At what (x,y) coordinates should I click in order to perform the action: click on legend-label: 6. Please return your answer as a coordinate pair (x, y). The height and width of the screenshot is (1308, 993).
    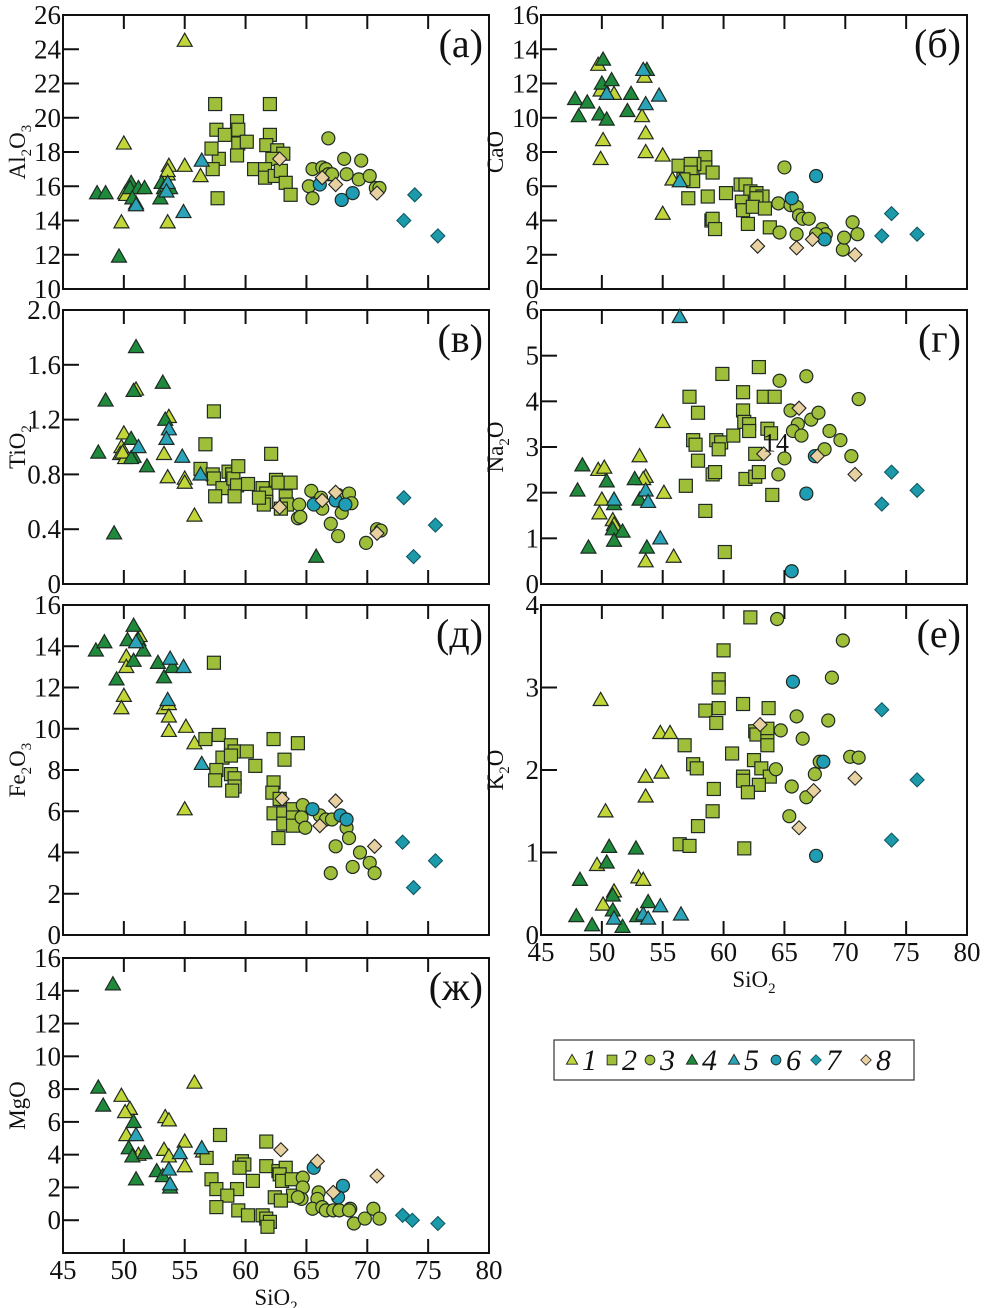
    Looking at the image, I should click on (793, 1060).